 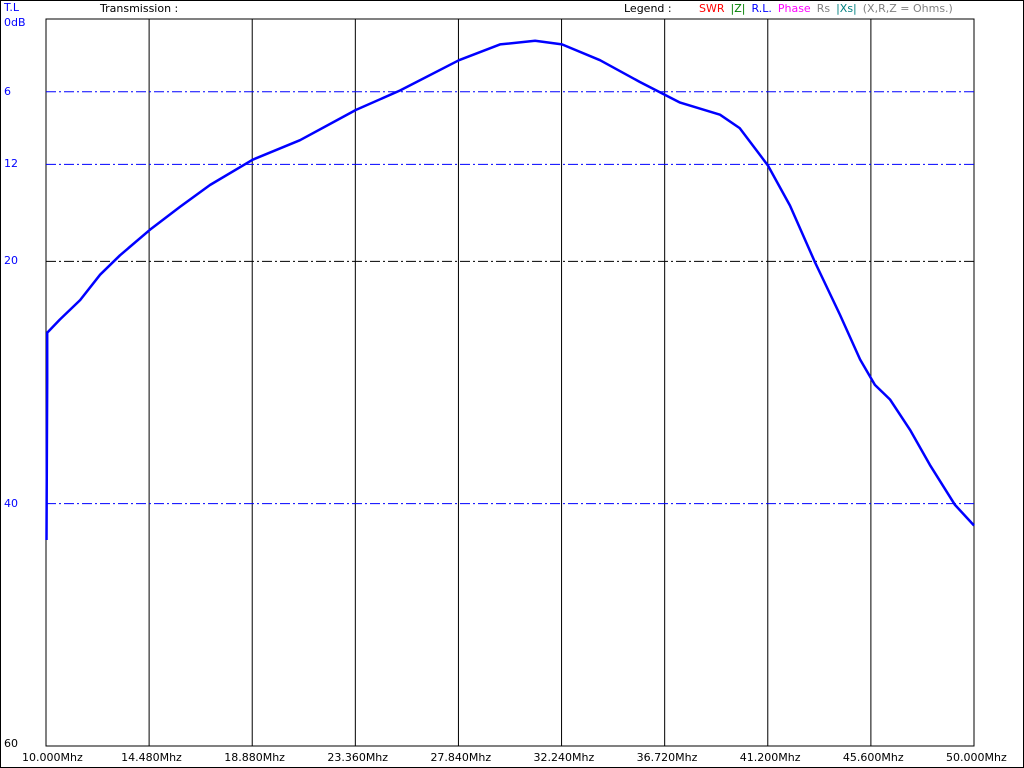 I want to click on y-tick-label: 0dB, so click(x=15, y=22).